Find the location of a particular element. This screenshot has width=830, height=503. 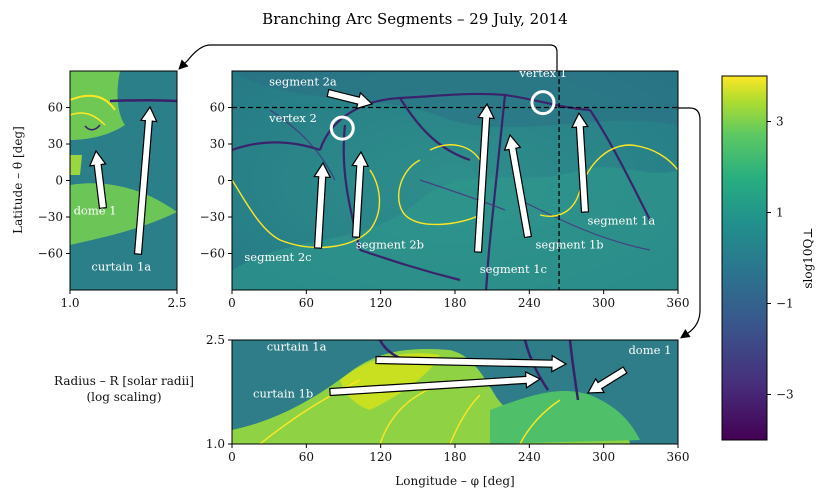

x-tick-label: 2.5 is located at coordinates (176, 303).